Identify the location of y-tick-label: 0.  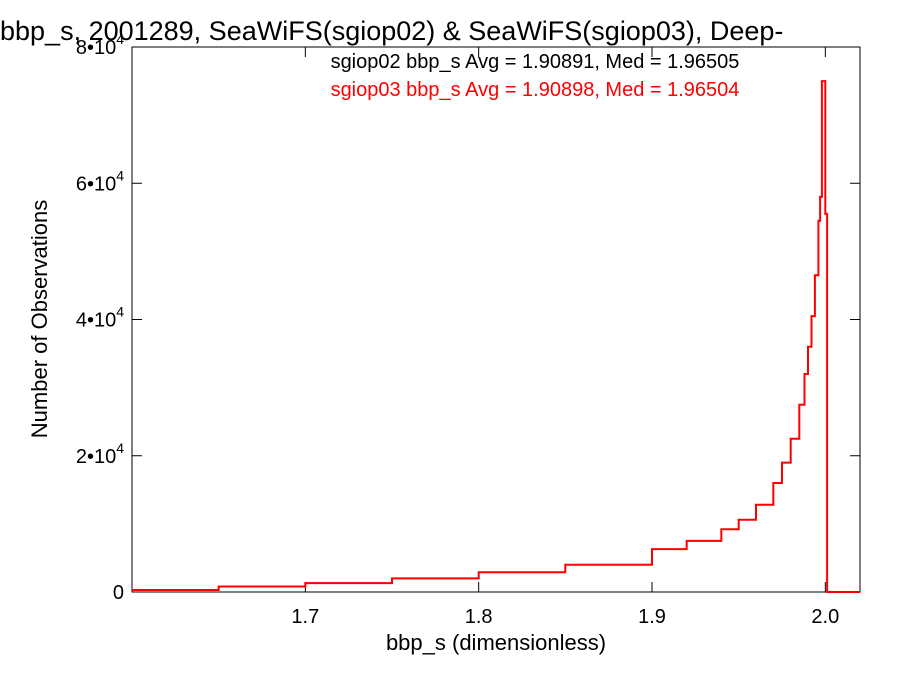
(118, 593).